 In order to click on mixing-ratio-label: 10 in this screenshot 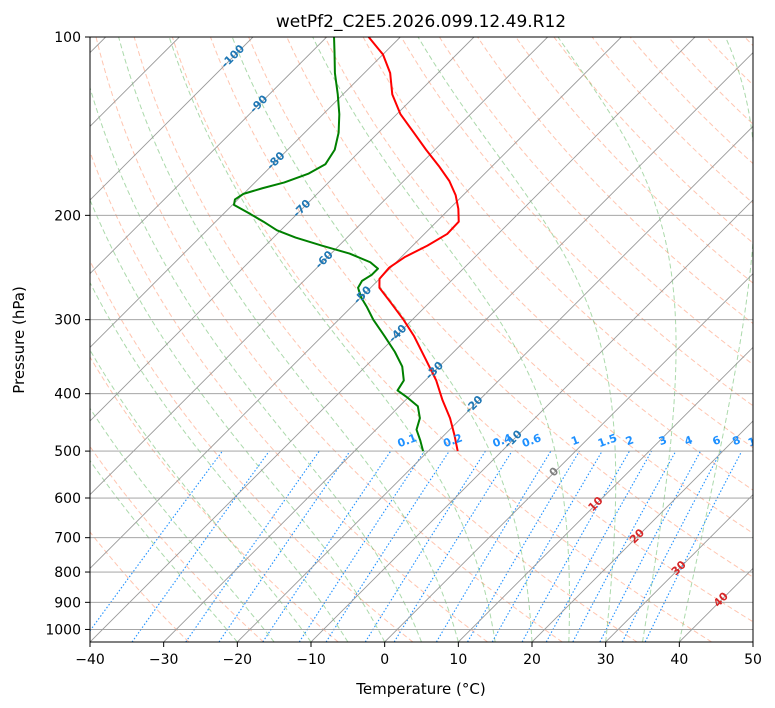, I will do `click(755, 441)`.